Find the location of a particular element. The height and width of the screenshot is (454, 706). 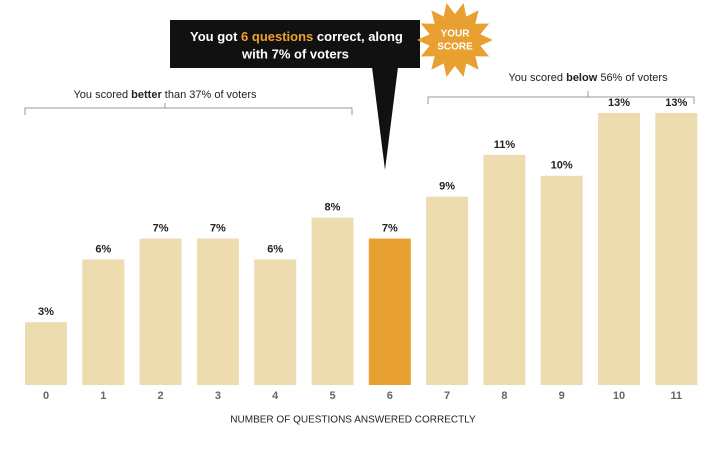

badge-text: YOUR is located at coordinates (456, 34).